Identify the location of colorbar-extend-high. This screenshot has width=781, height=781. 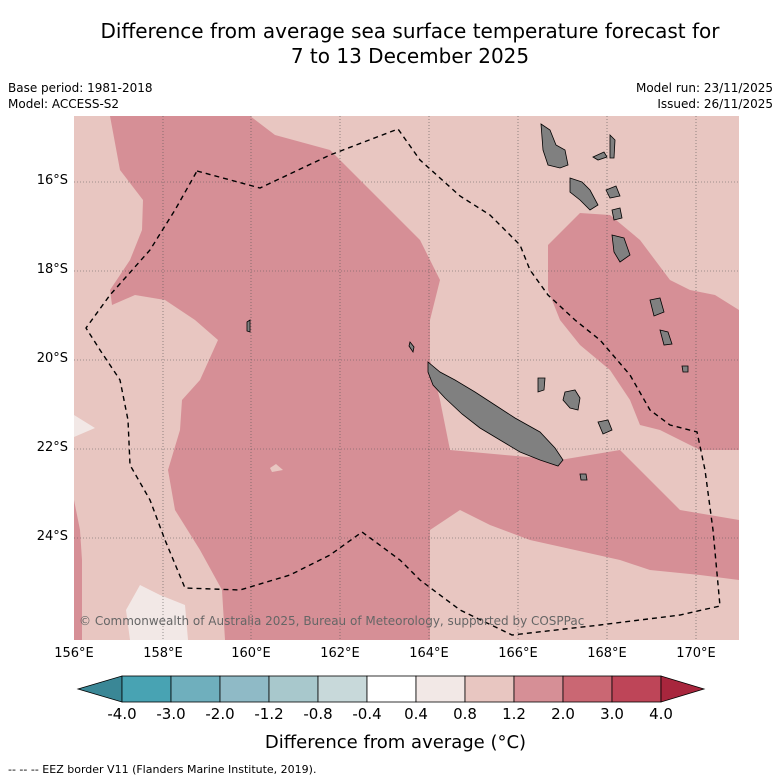
(683, 689).